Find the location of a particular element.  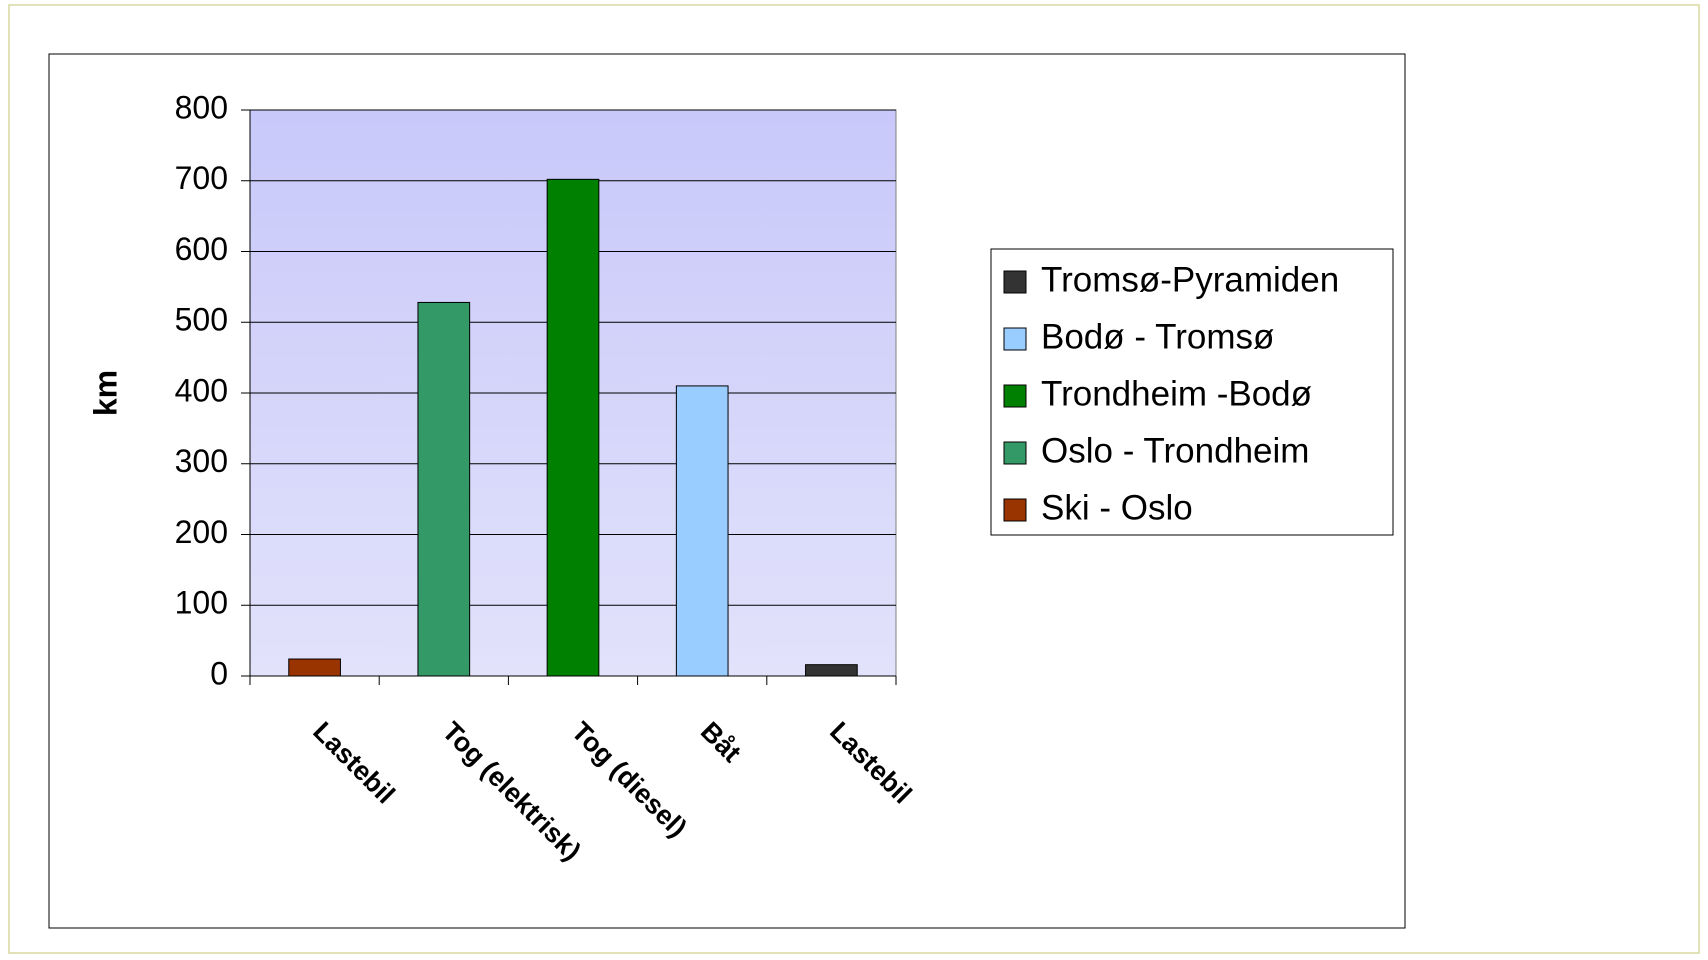

legend is located at coordinates (1192, 392).